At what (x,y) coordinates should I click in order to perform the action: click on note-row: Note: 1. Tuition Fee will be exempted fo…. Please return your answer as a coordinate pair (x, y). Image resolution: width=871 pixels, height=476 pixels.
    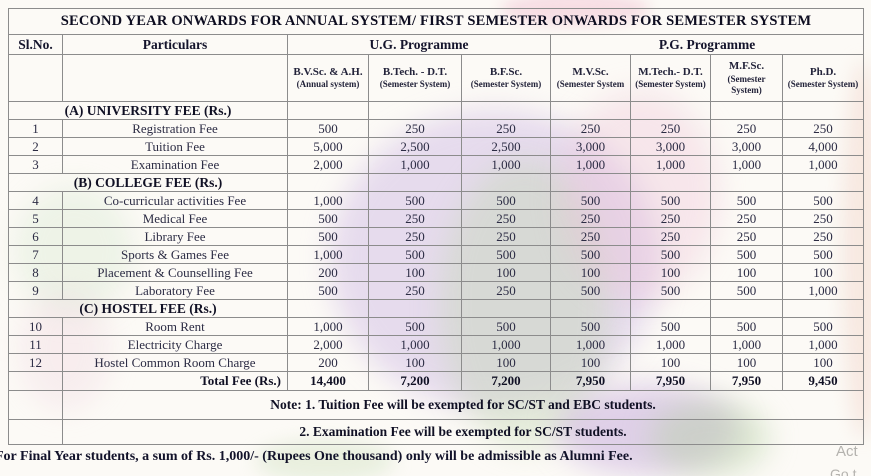
    Looking at the image, I should click on (436, 405).